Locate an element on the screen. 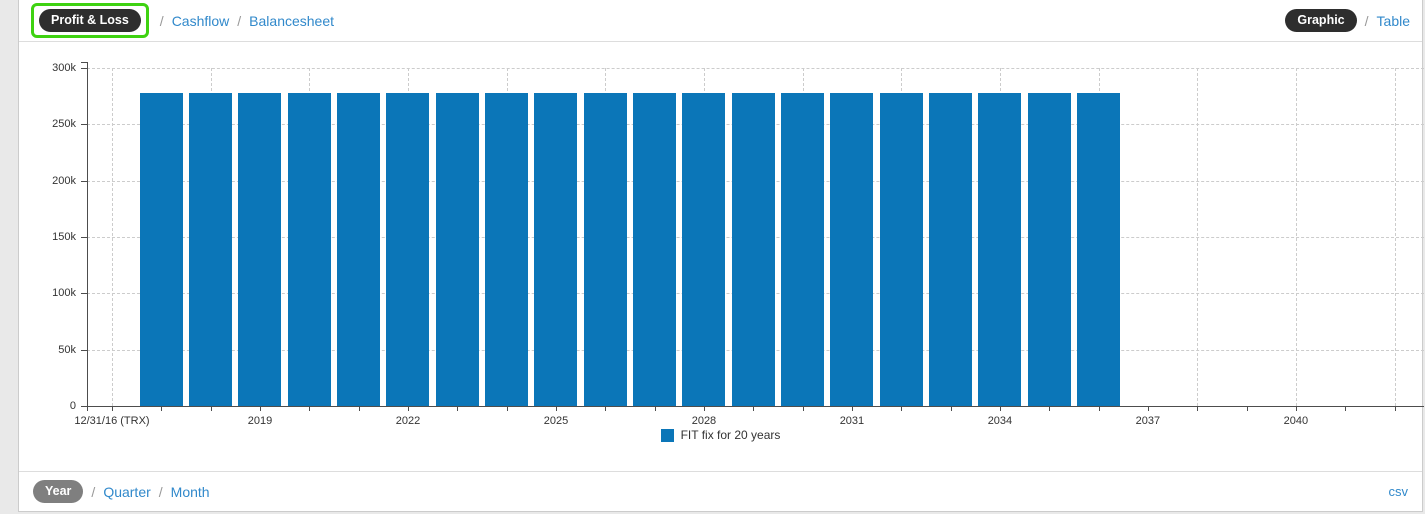  x-axis-label: 12/31/16 (TRX) is located at coordinates (112, 421).